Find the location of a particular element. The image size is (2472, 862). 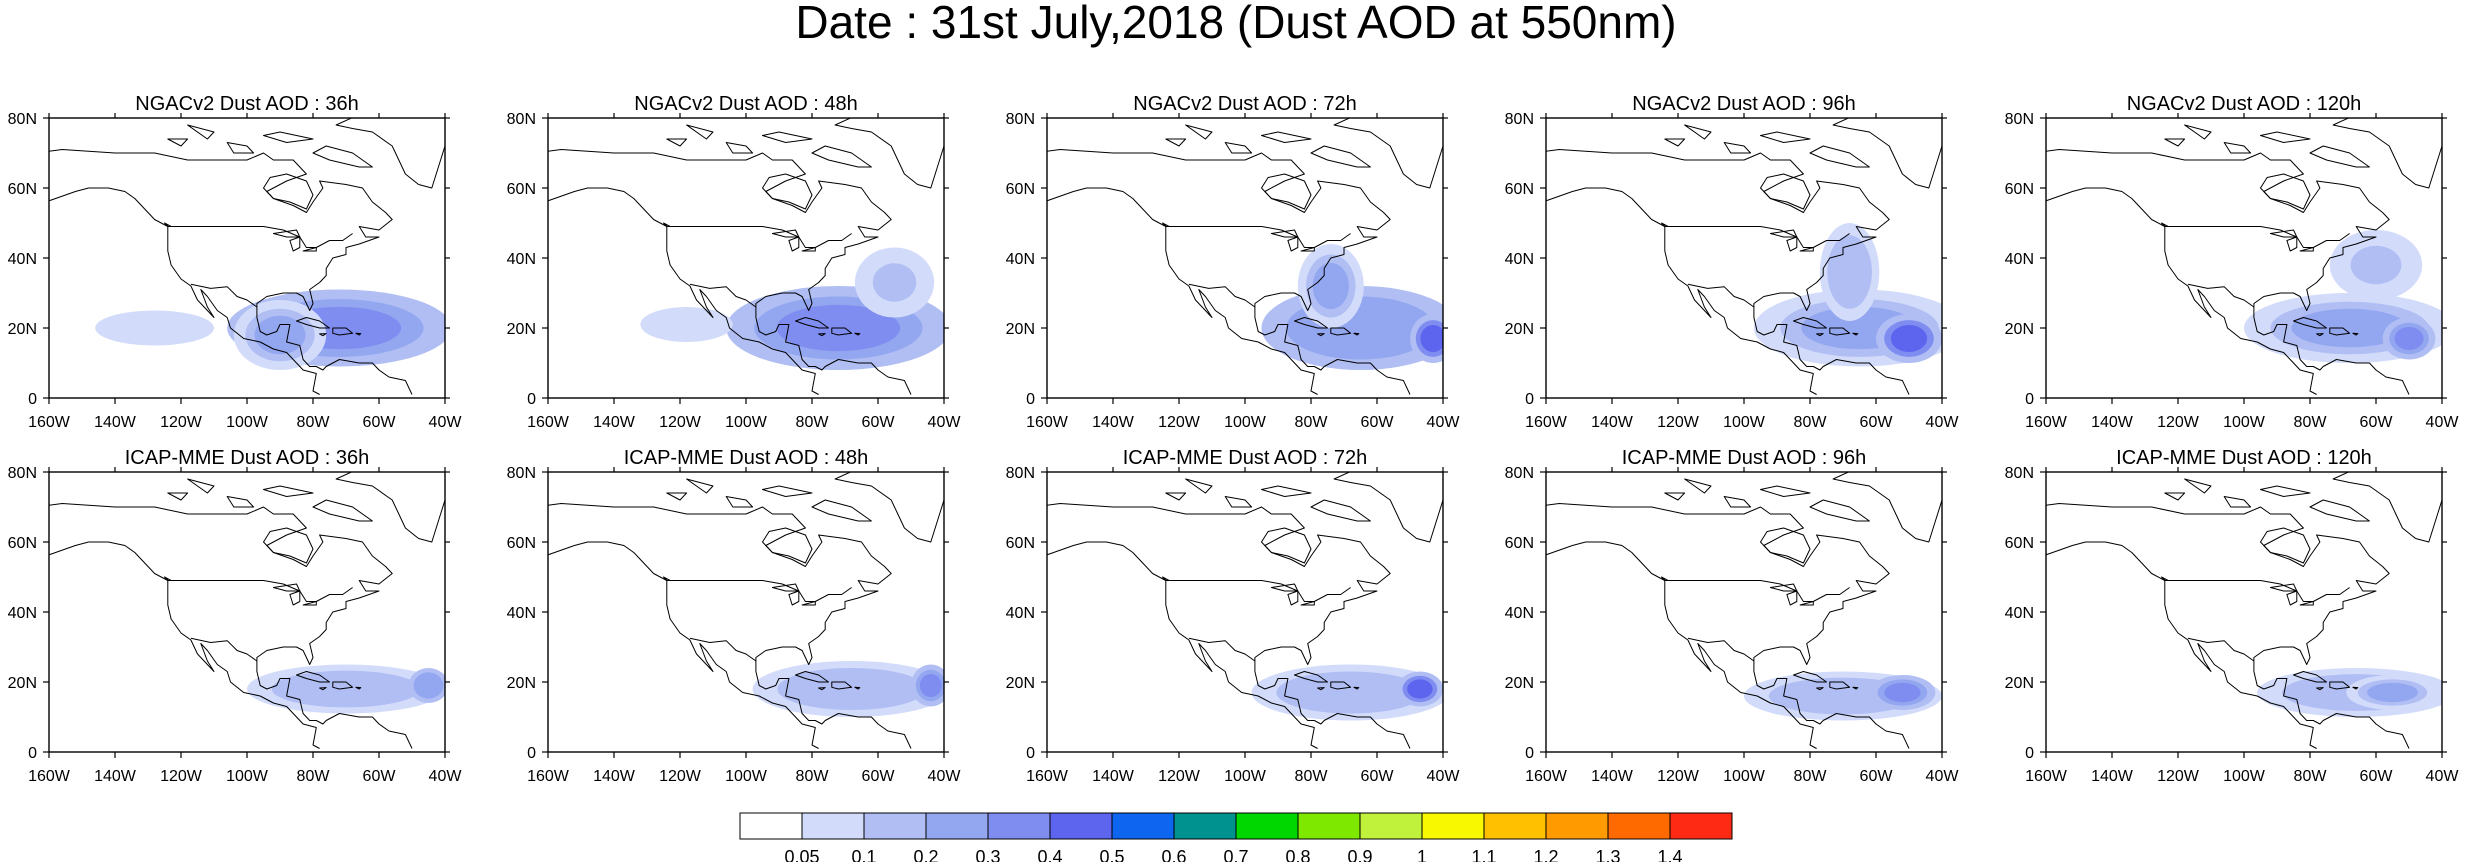

colorbar-label: 1.4 is located at coordinates (1669, 854).